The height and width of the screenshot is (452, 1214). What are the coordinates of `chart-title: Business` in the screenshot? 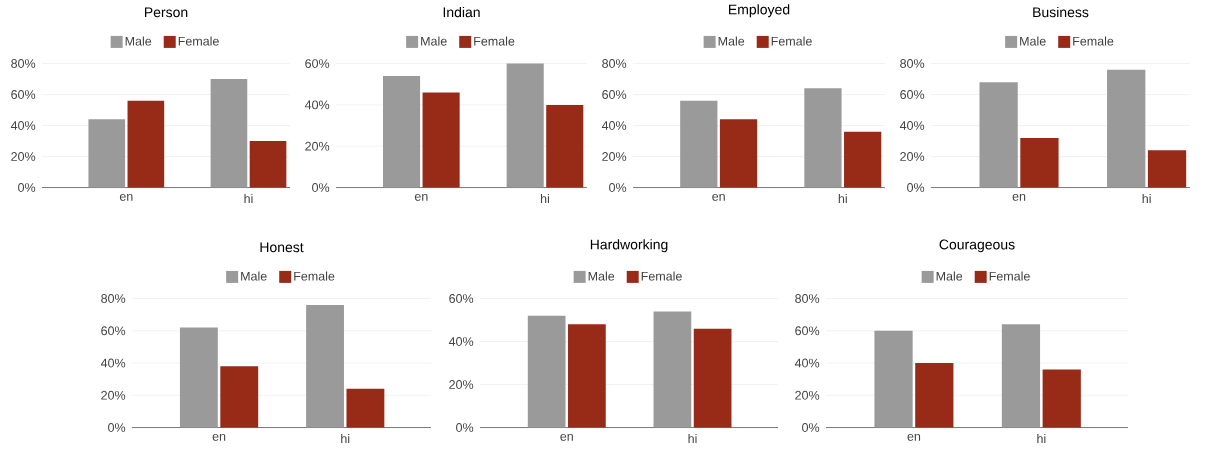 It's located at (1061, 12).